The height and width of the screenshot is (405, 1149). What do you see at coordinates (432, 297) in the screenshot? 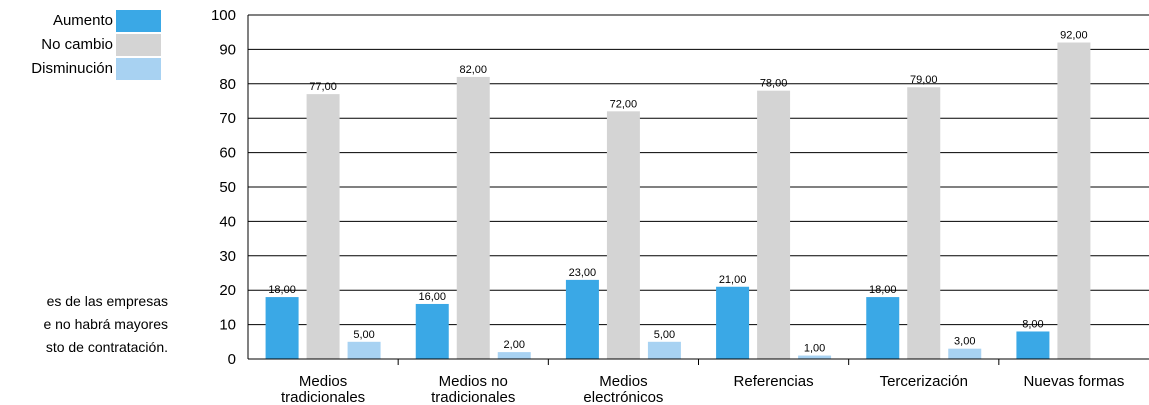
I see `data-label: 16,00` at bounding box center [432, 297].